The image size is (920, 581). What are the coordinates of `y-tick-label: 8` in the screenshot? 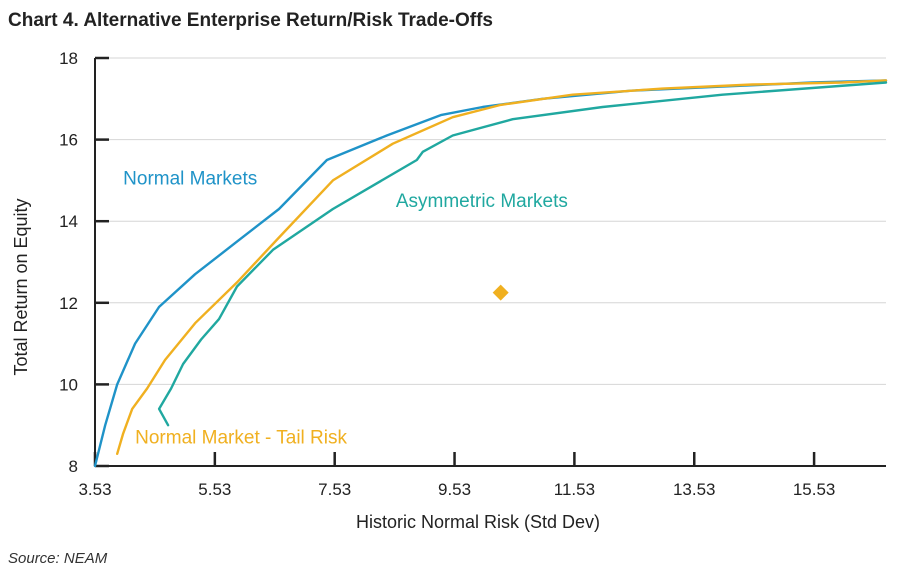 It's located at (73, 466).